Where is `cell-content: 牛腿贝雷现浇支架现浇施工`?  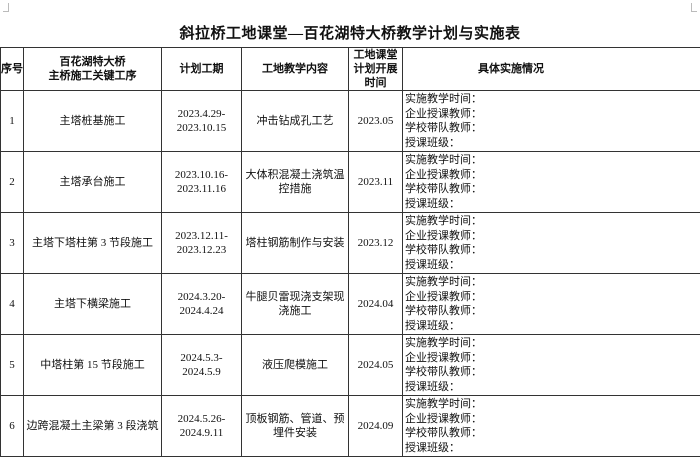
cell-content: 牛腿贝雷现浇支架现浇施工 is located at coordinates (295, 304).